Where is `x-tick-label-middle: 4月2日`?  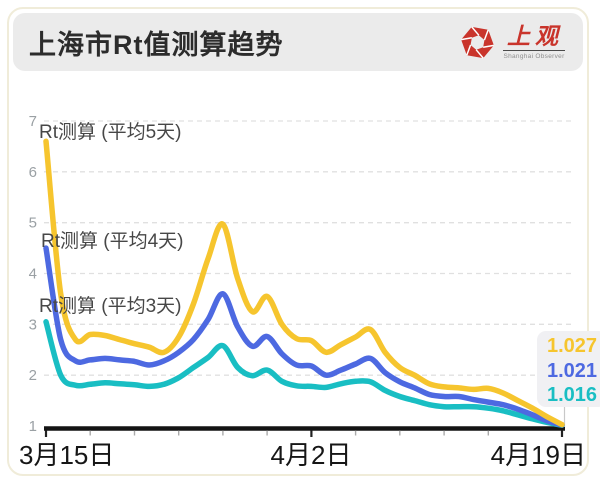 x-tick-label-middle: 4月2日 is located at coordinates (311, 455).